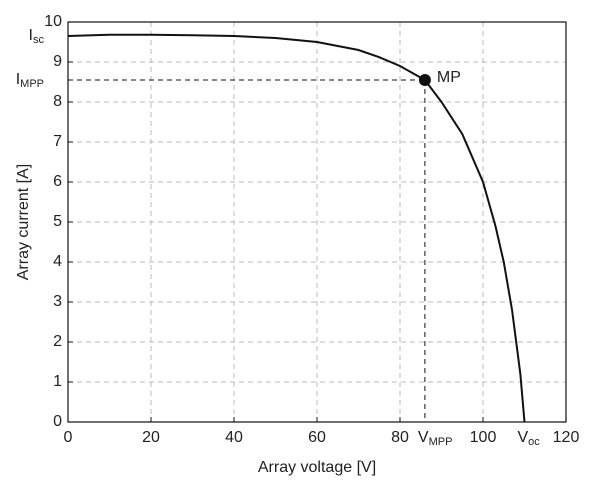  Describe the element at coordinates (57, 301) in the screenshot. I see `y-tick-label: 3` at that location.